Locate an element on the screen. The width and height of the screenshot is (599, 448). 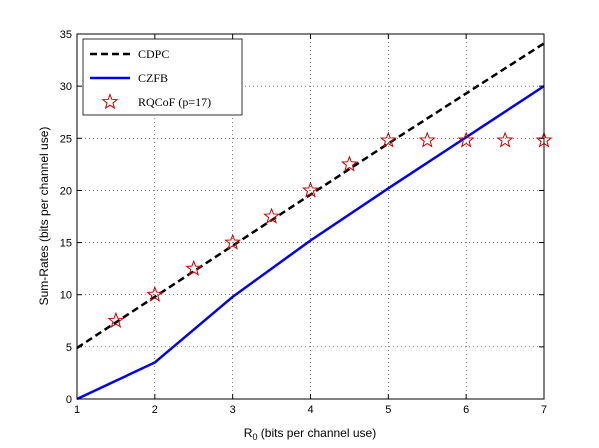
x-tick-label: 6 is located at coordinates (466, 410).